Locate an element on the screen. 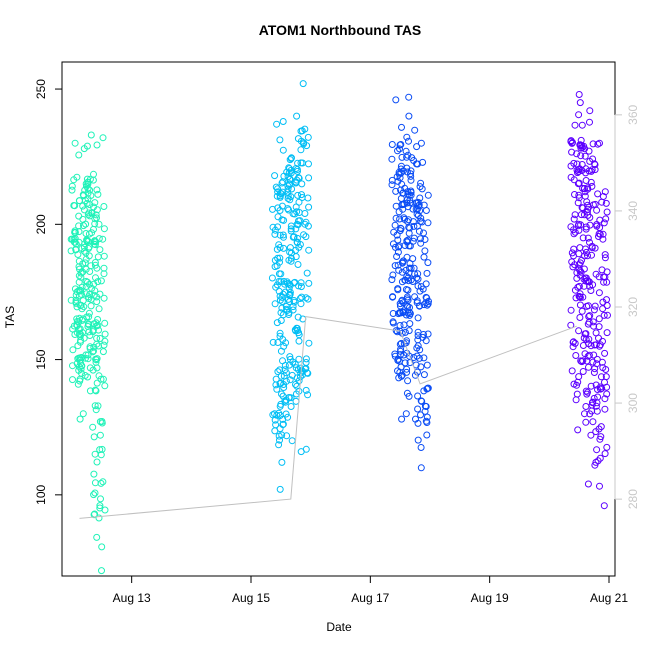  y2-tick-label: 280 is located at coordinates (633, 499).